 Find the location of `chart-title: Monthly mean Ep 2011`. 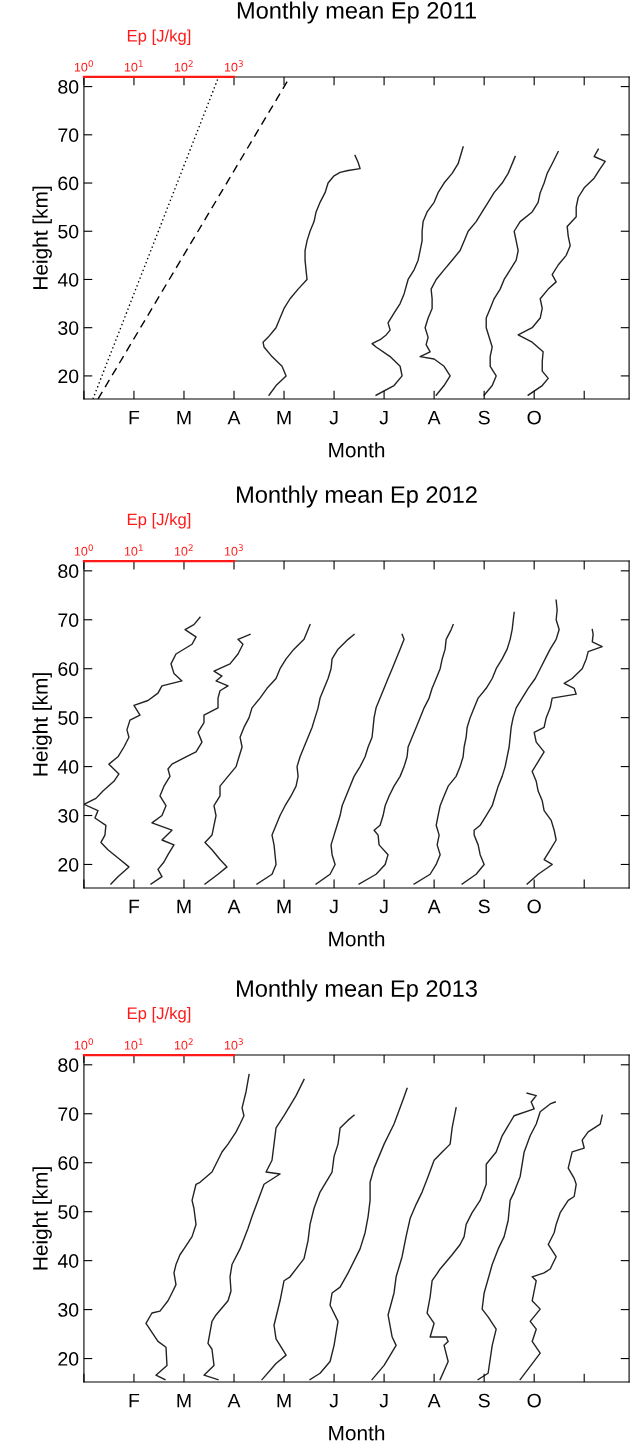

chart-title: Monthly mean Ep 2011 is located at coordinates (356, 12).